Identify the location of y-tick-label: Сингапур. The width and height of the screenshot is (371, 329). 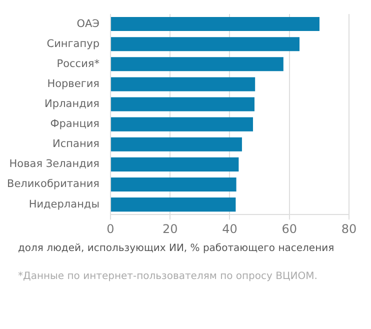
(73, 44).